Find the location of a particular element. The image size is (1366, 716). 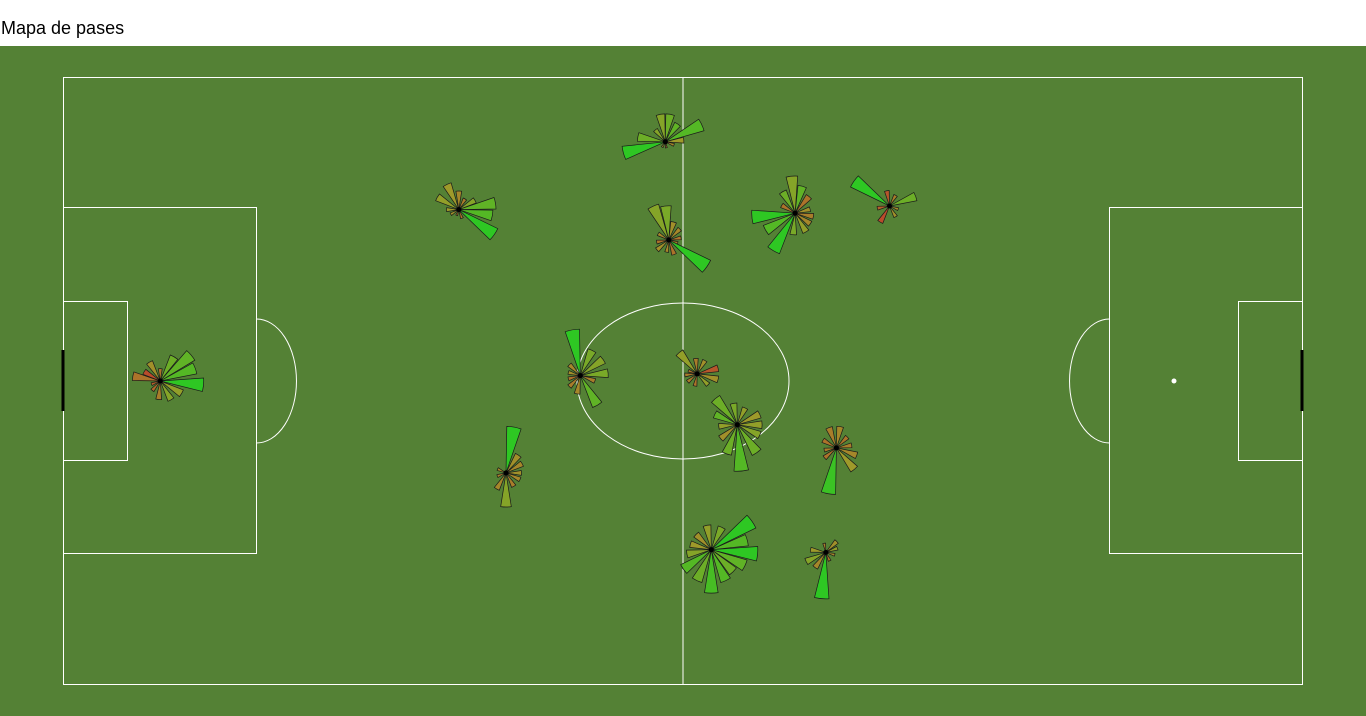

player-position-p7 is located at coordinates (580, 376).